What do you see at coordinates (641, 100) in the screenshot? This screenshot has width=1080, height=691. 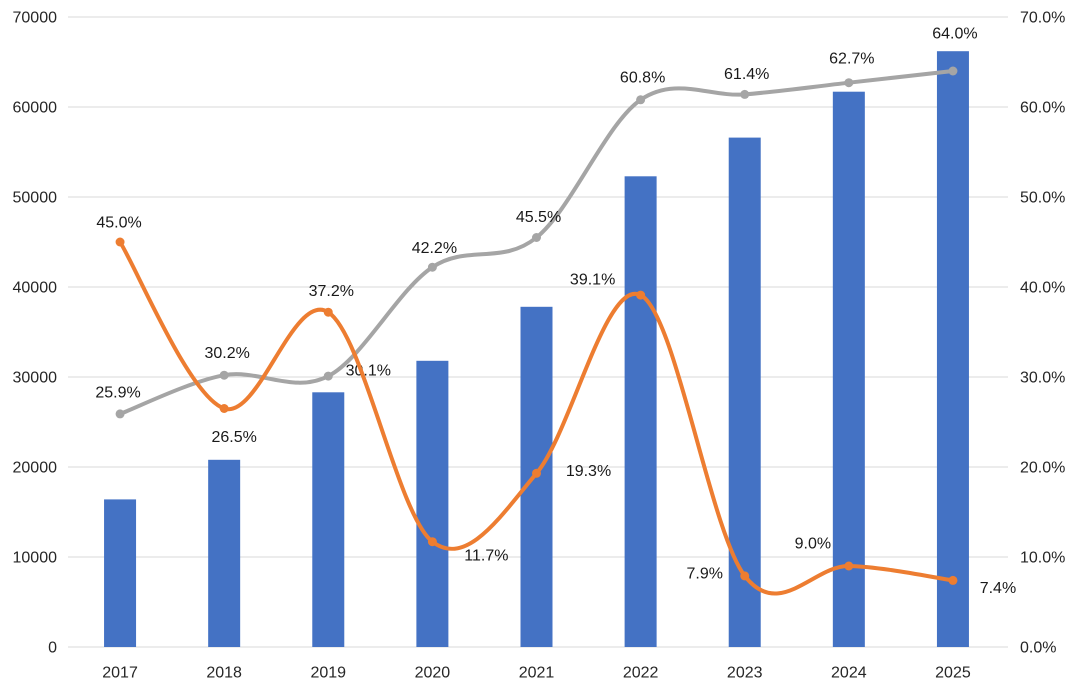 I see `share-line-gray-marker-2022` at bounding box center [641, 100].